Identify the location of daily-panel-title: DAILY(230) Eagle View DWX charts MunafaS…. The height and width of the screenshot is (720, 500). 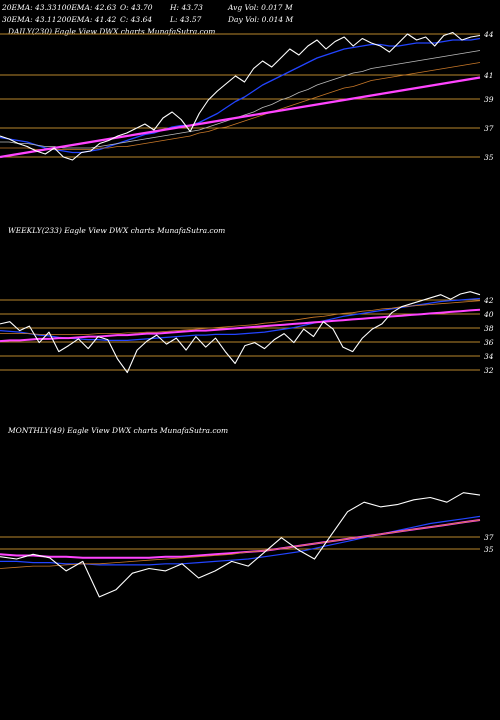
(112, 31).